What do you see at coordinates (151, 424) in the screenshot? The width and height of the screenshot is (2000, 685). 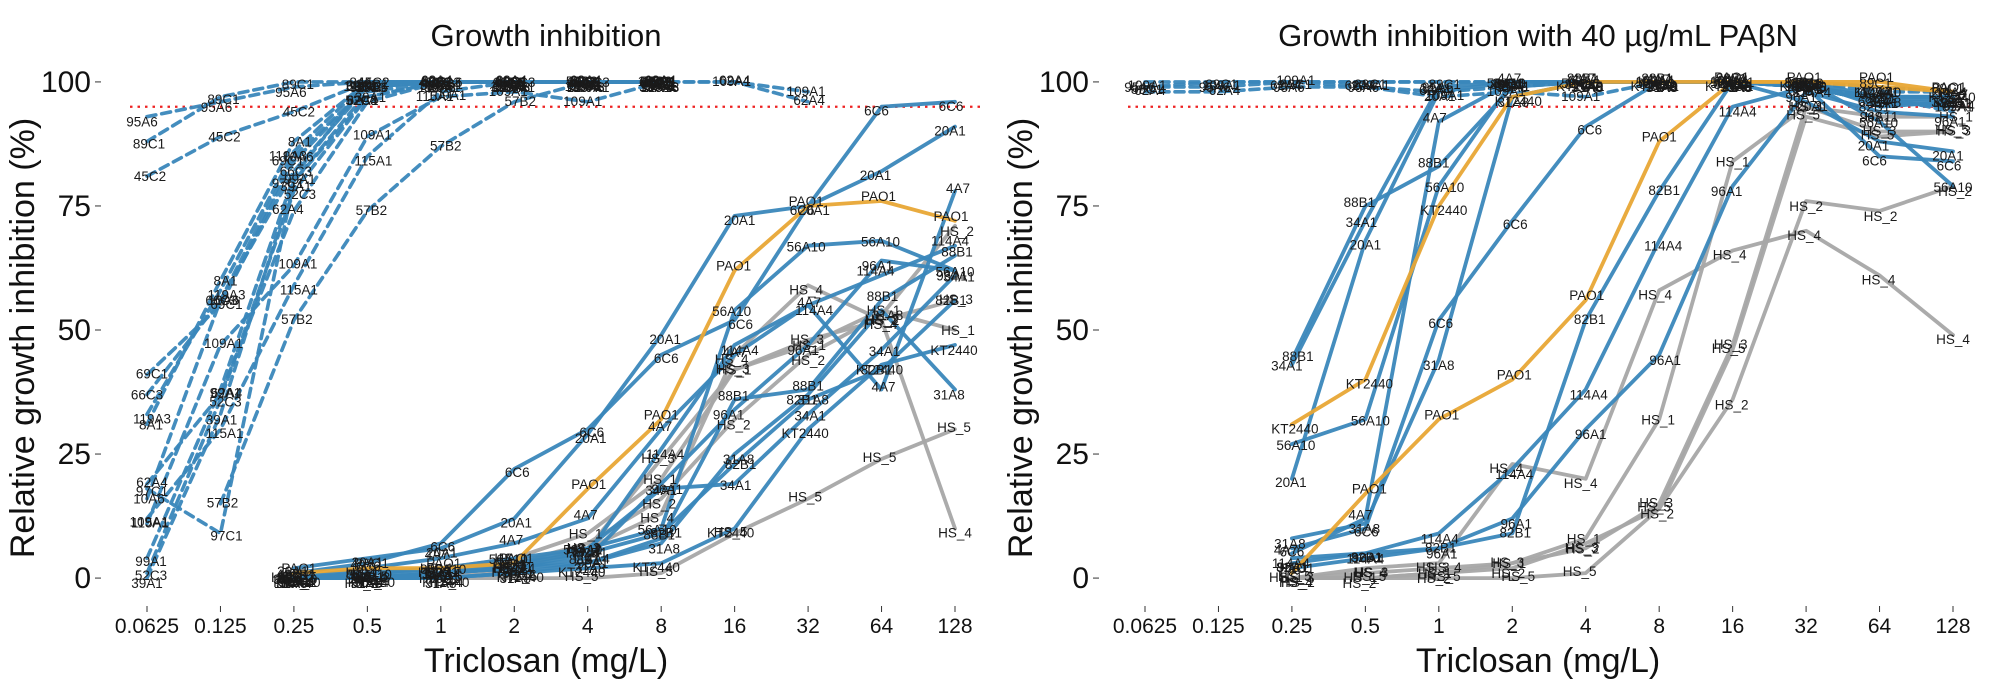 I see `point-label-8a1: 8A1` at bounding box center [151, 424].